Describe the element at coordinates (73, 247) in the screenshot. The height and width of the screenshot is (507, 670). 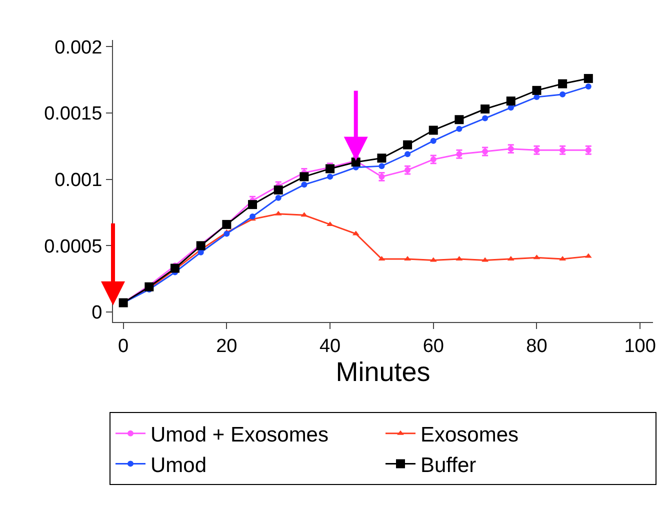
I see `y-tick-label: 0.0005` at that location.